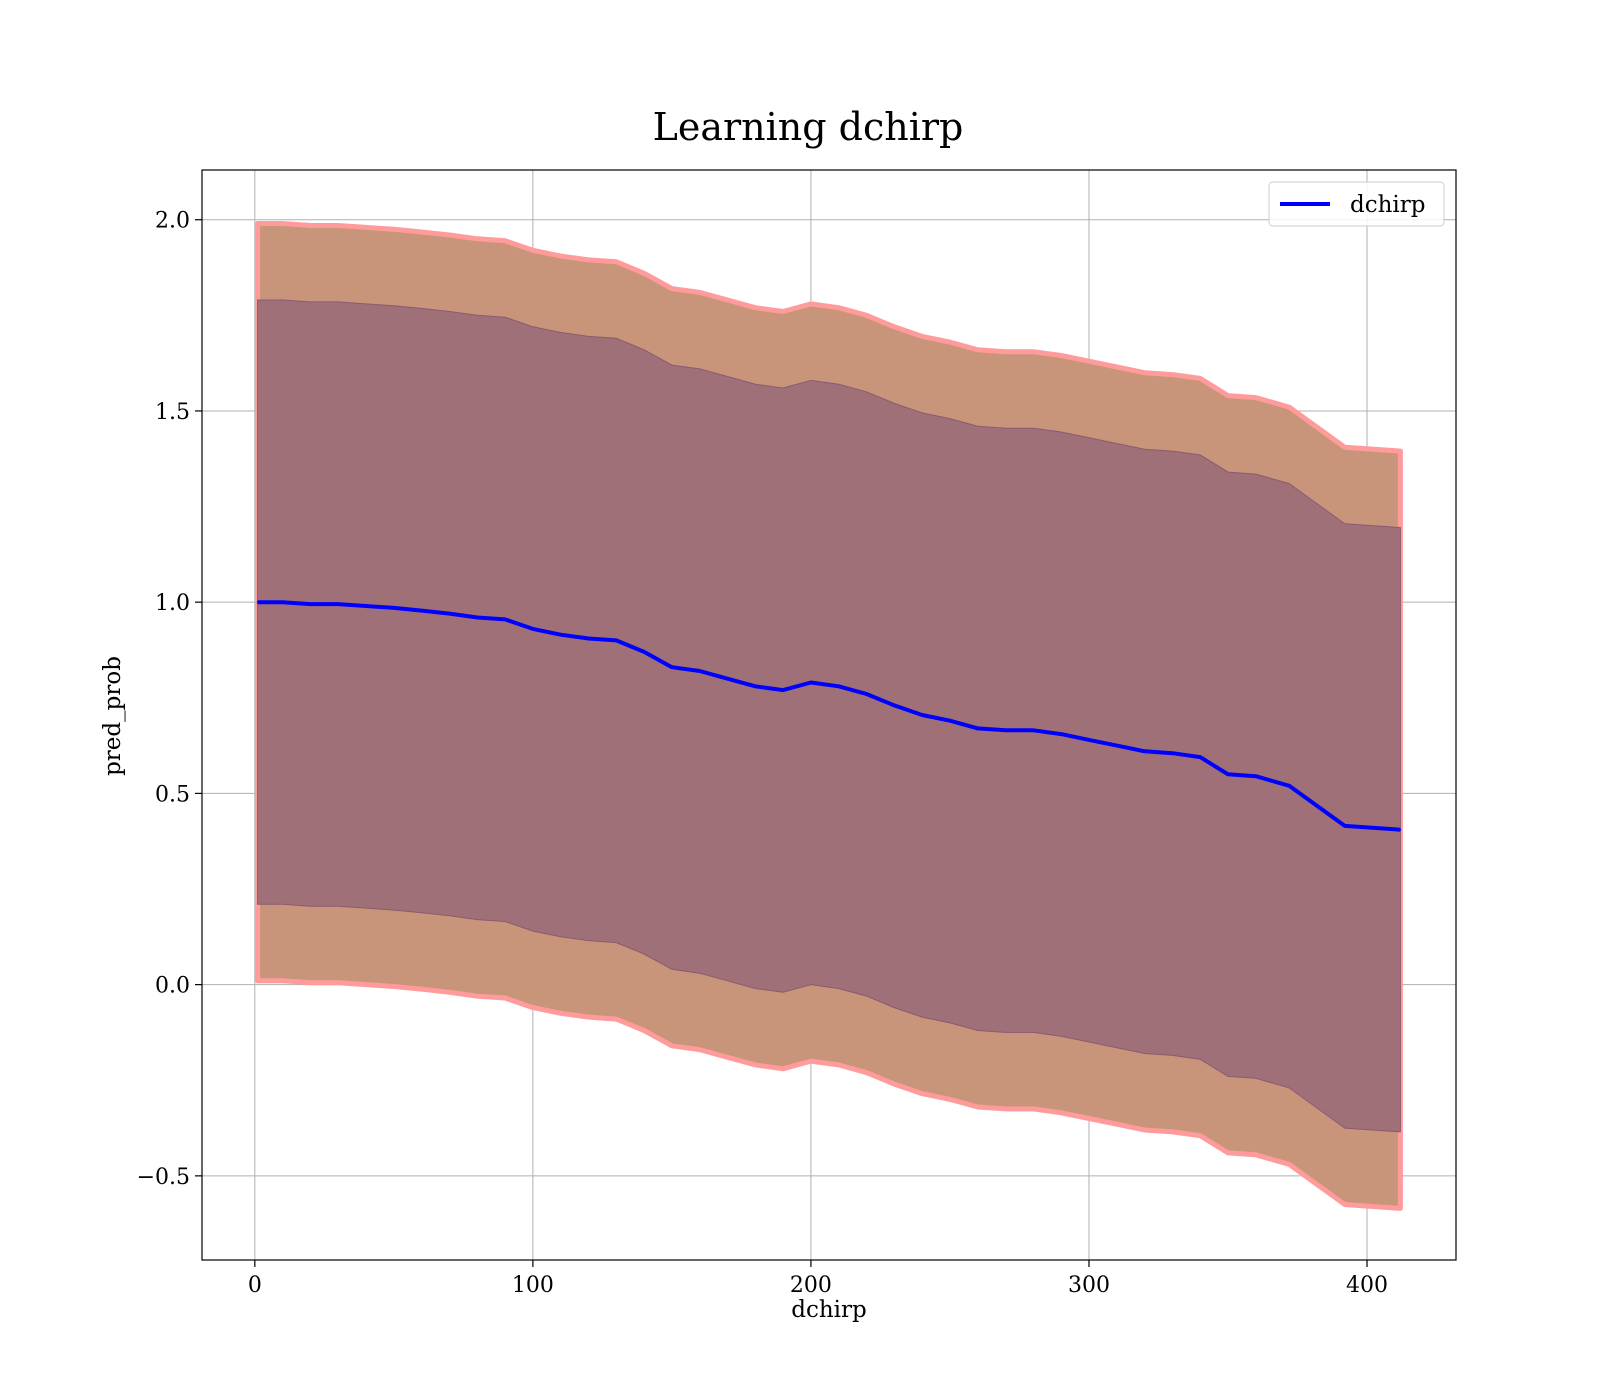  I want to click on y-tick-label: 1.5, so click(172, 412).